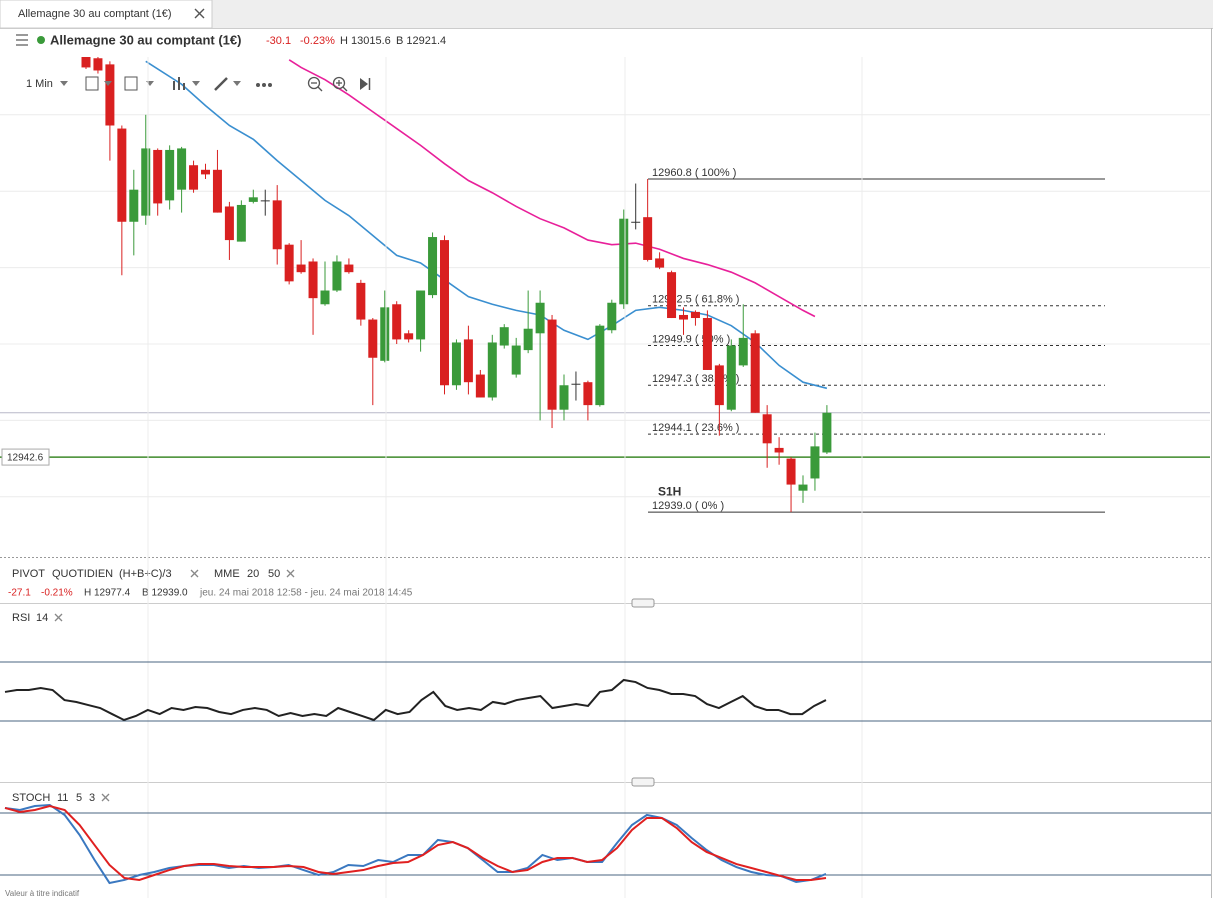 Image resolution: width=1213 pixels, height=898 pixels. Describe the element at coordinates (179, 83) in the screenshot. I see `indicators-icon` at that location.